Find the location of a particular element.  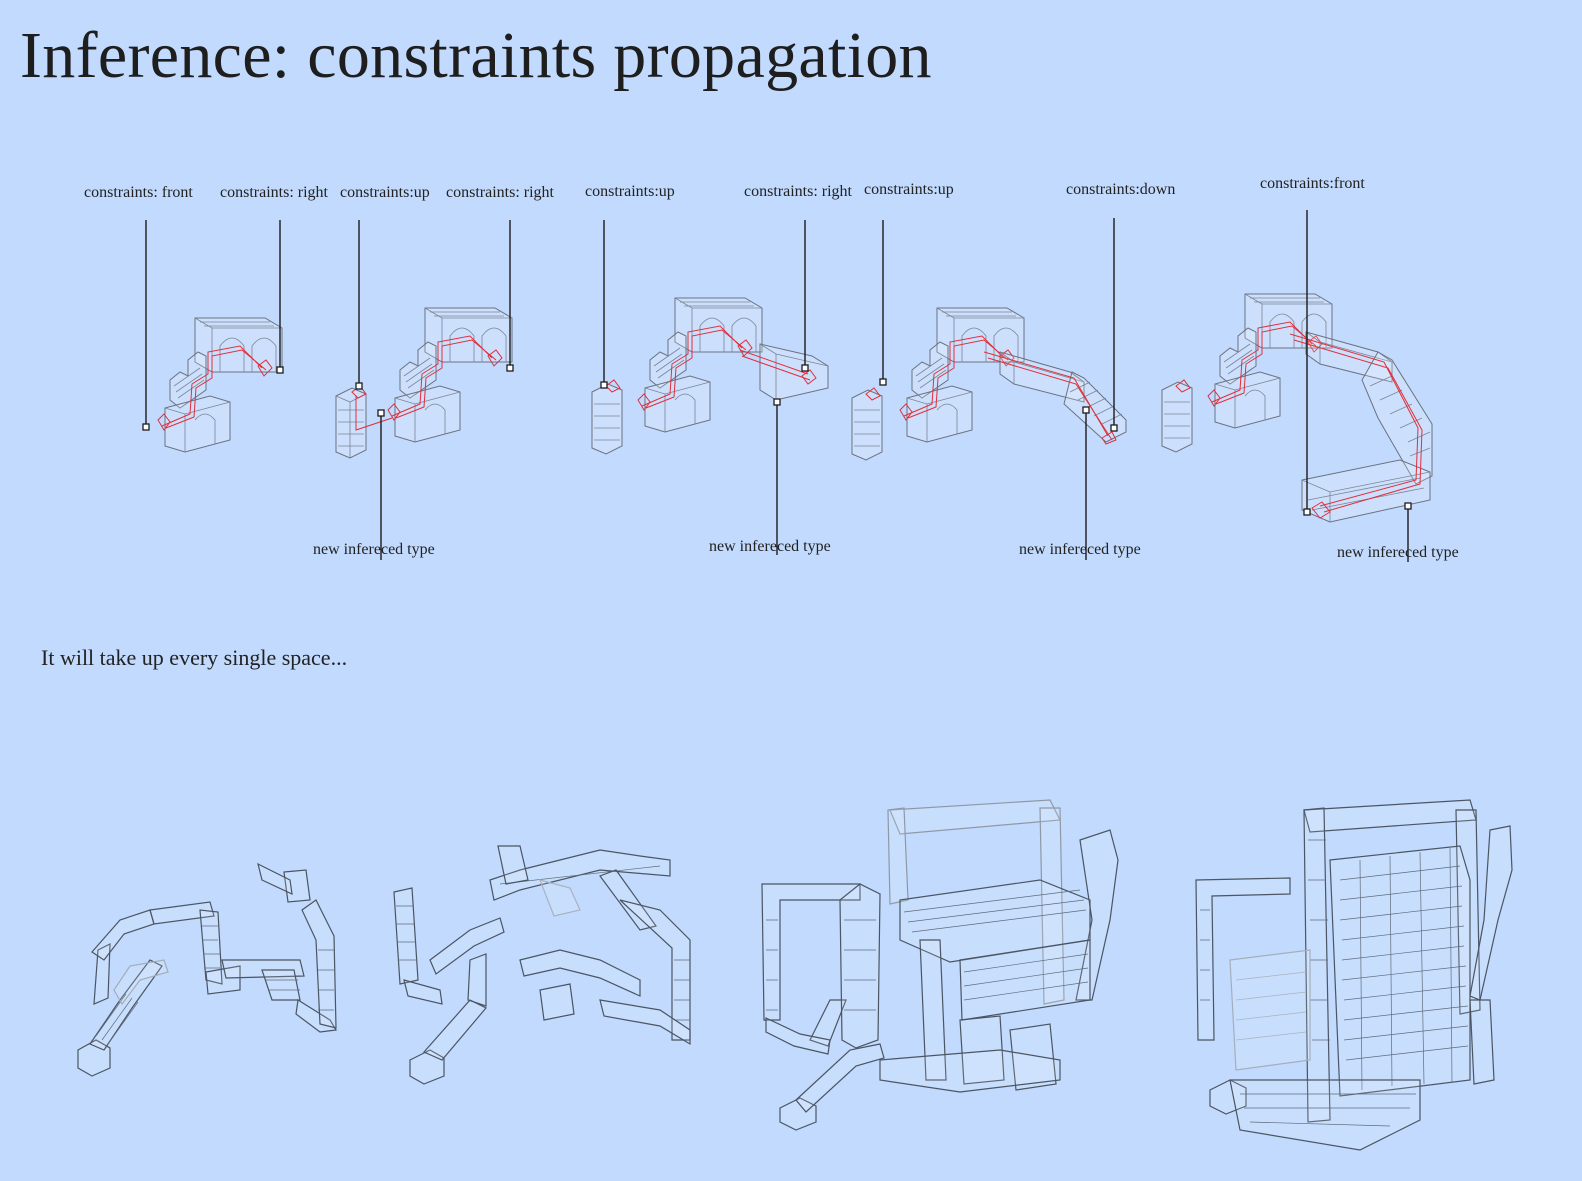

step-4-module is located at coordinates (989, 384).